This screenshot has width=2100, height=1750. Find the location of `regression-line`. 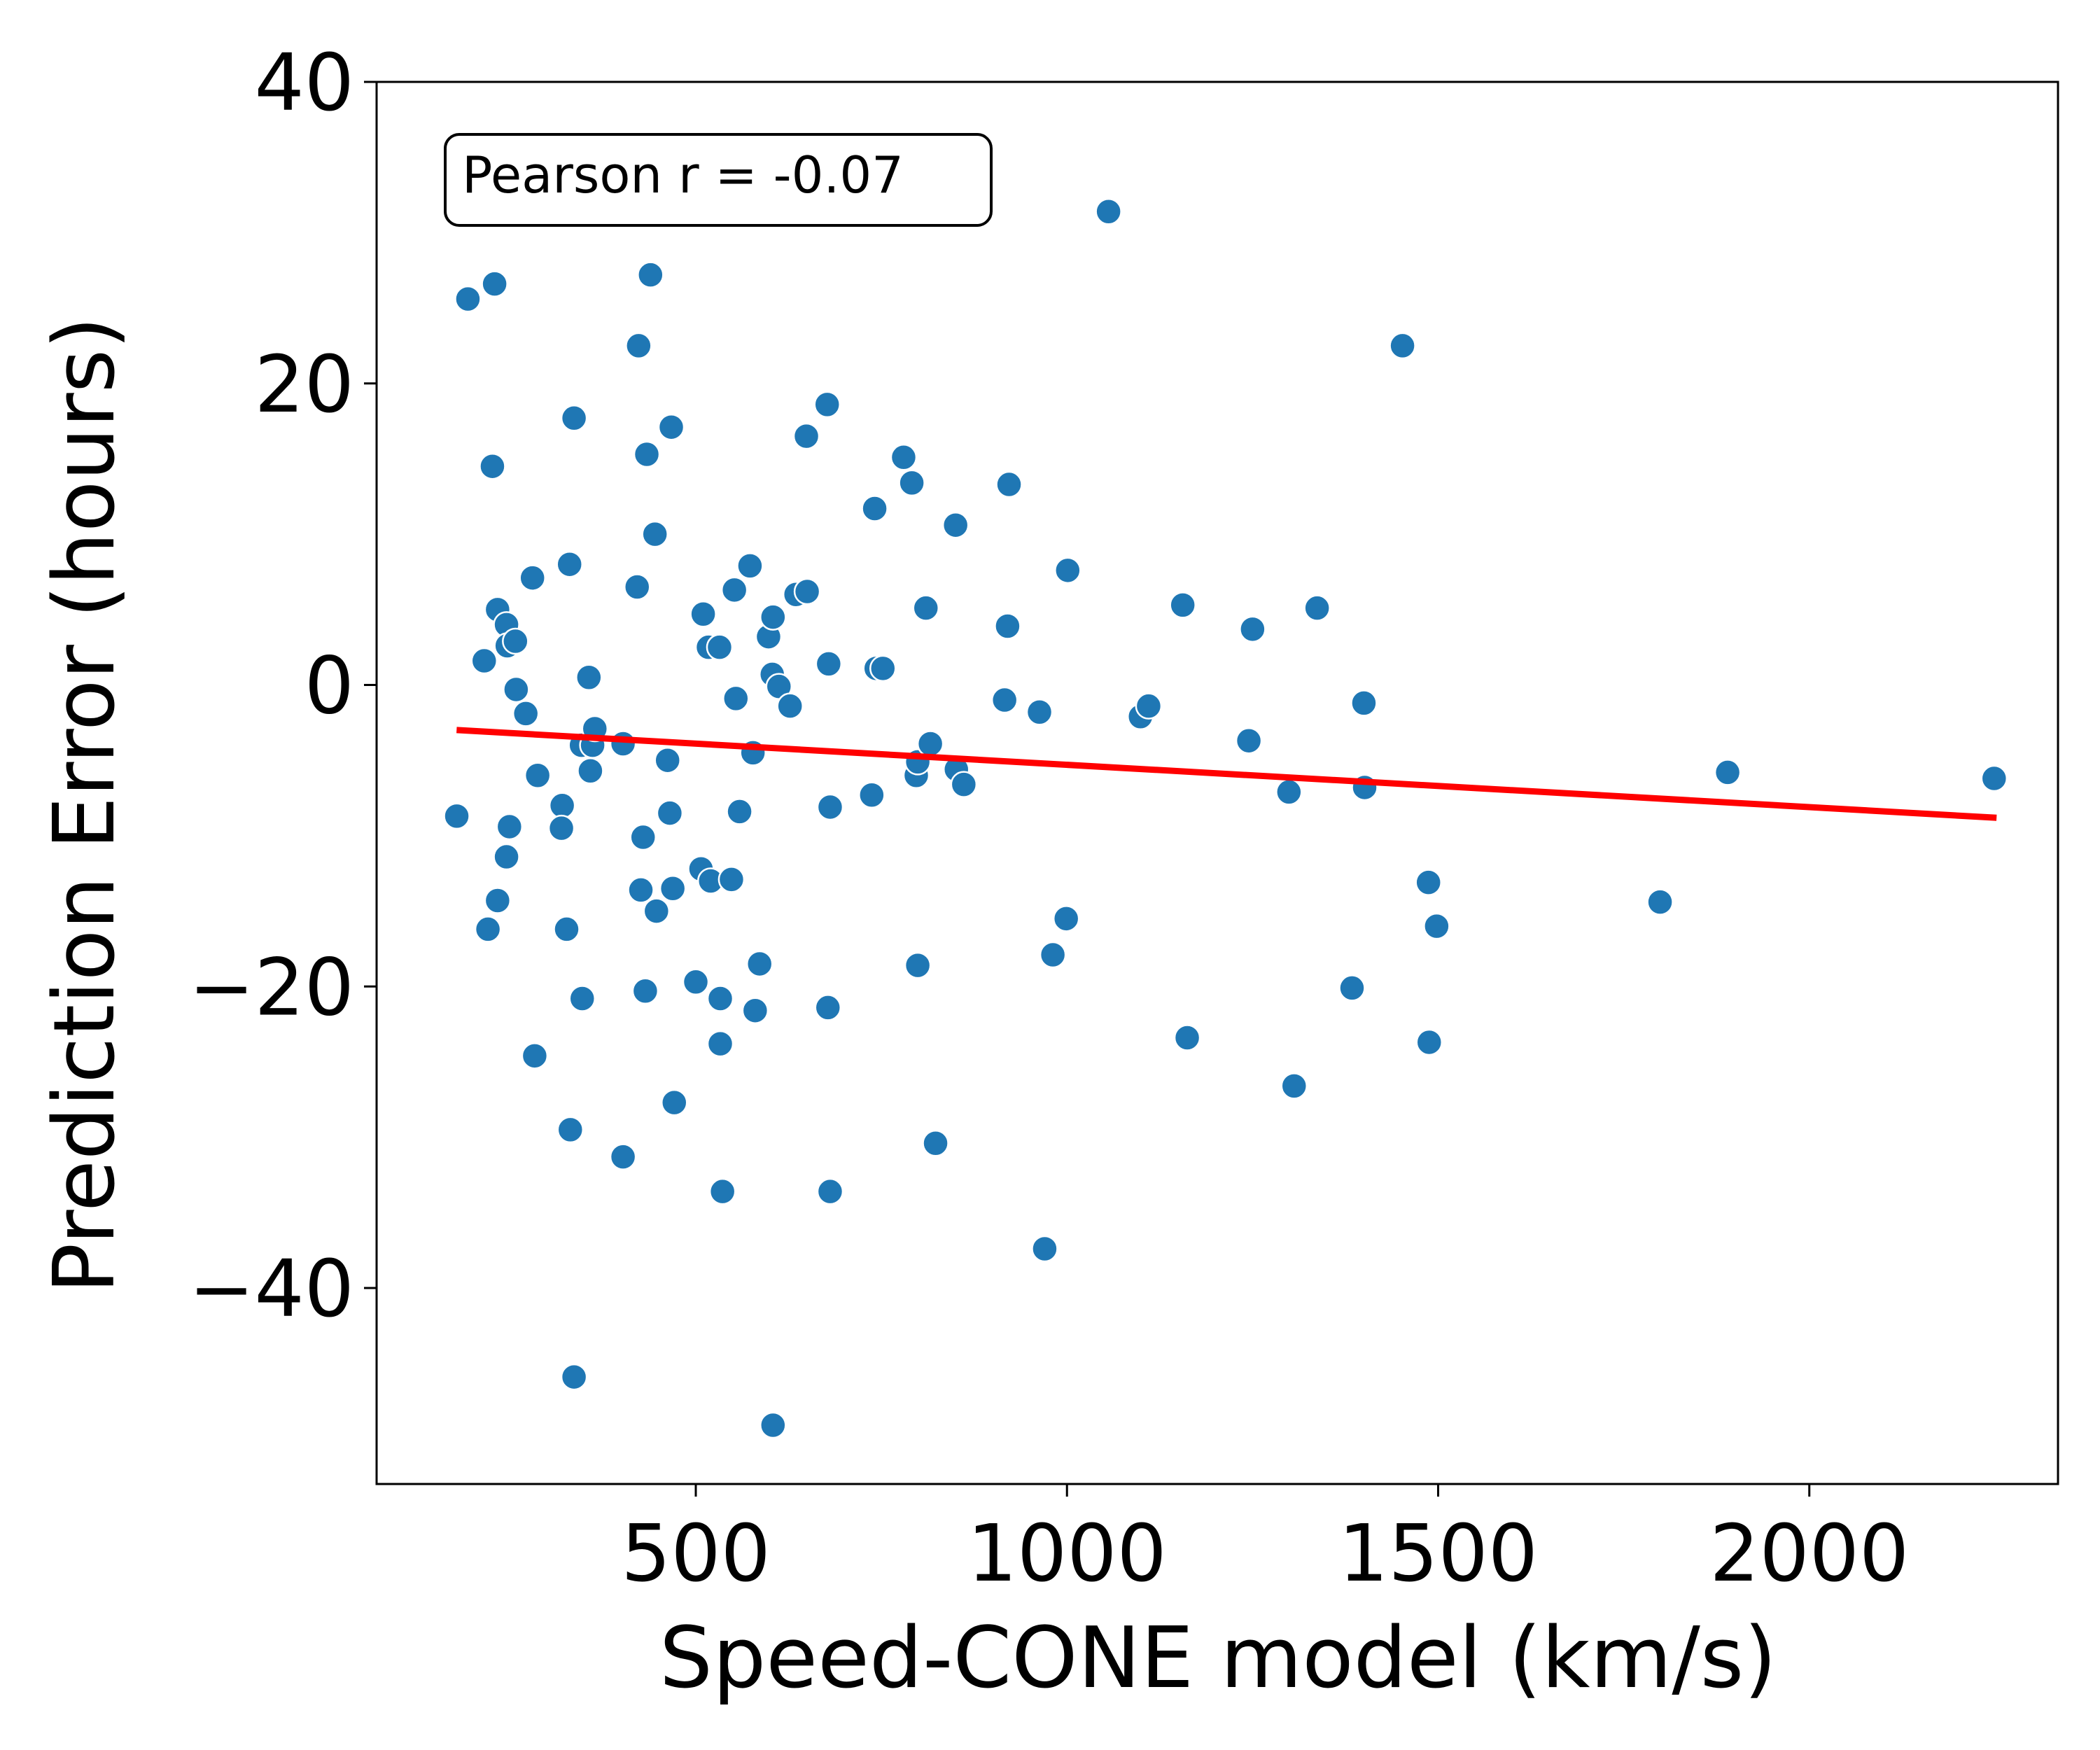

regression-line is located at coordinates (1226, 774).